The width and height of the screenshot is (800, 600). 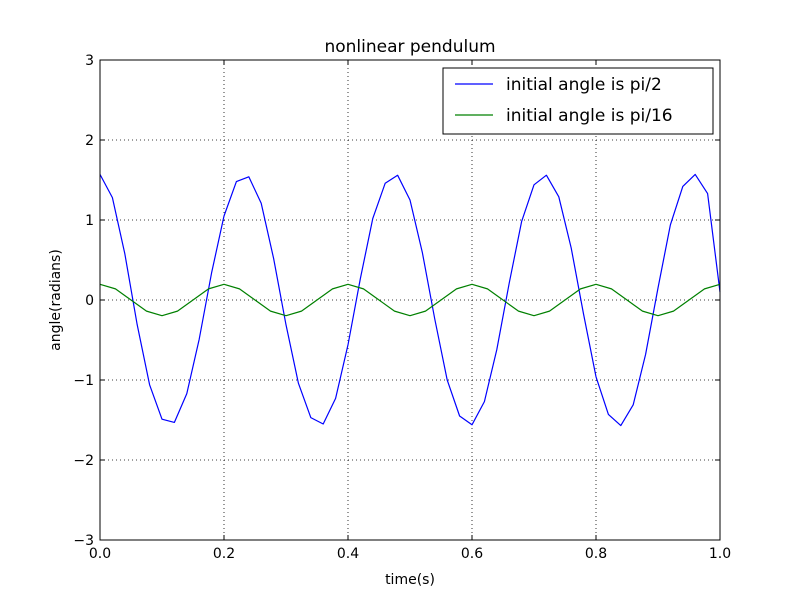 I want to click on legend-label-series-1: initial angle is pi/2, so click(x=584, y=85).